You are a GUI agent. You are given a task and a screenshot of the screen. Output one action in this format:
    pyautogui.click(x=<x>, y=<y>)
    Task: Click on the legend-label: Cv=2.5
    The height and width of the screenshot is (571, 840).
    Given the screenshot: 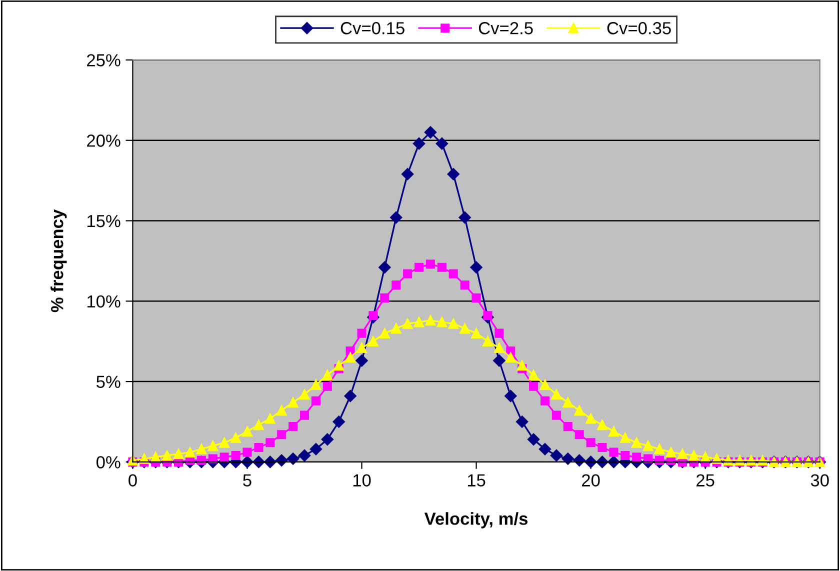 What is the action you would take?
    pyautogui.click(x=505, y=28)
    